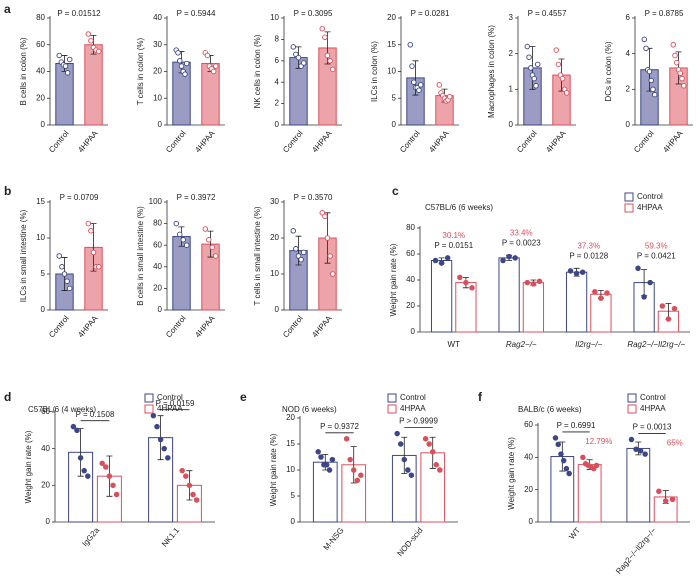 This screenshot has width=700, height=578. Describe the element at coordinates (374, 71) in the screenshot. I see `y-axis-label: ILCs in colon (%)` at that location.